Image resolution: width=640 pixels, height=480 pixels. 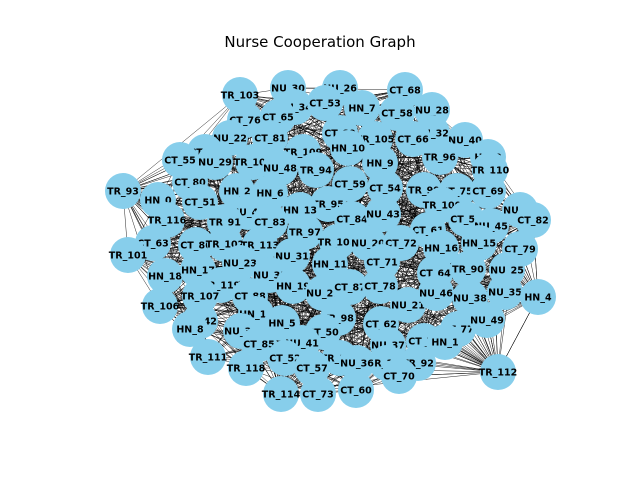 I want to click on node-label: HN_10, so click(x=348, y=149).